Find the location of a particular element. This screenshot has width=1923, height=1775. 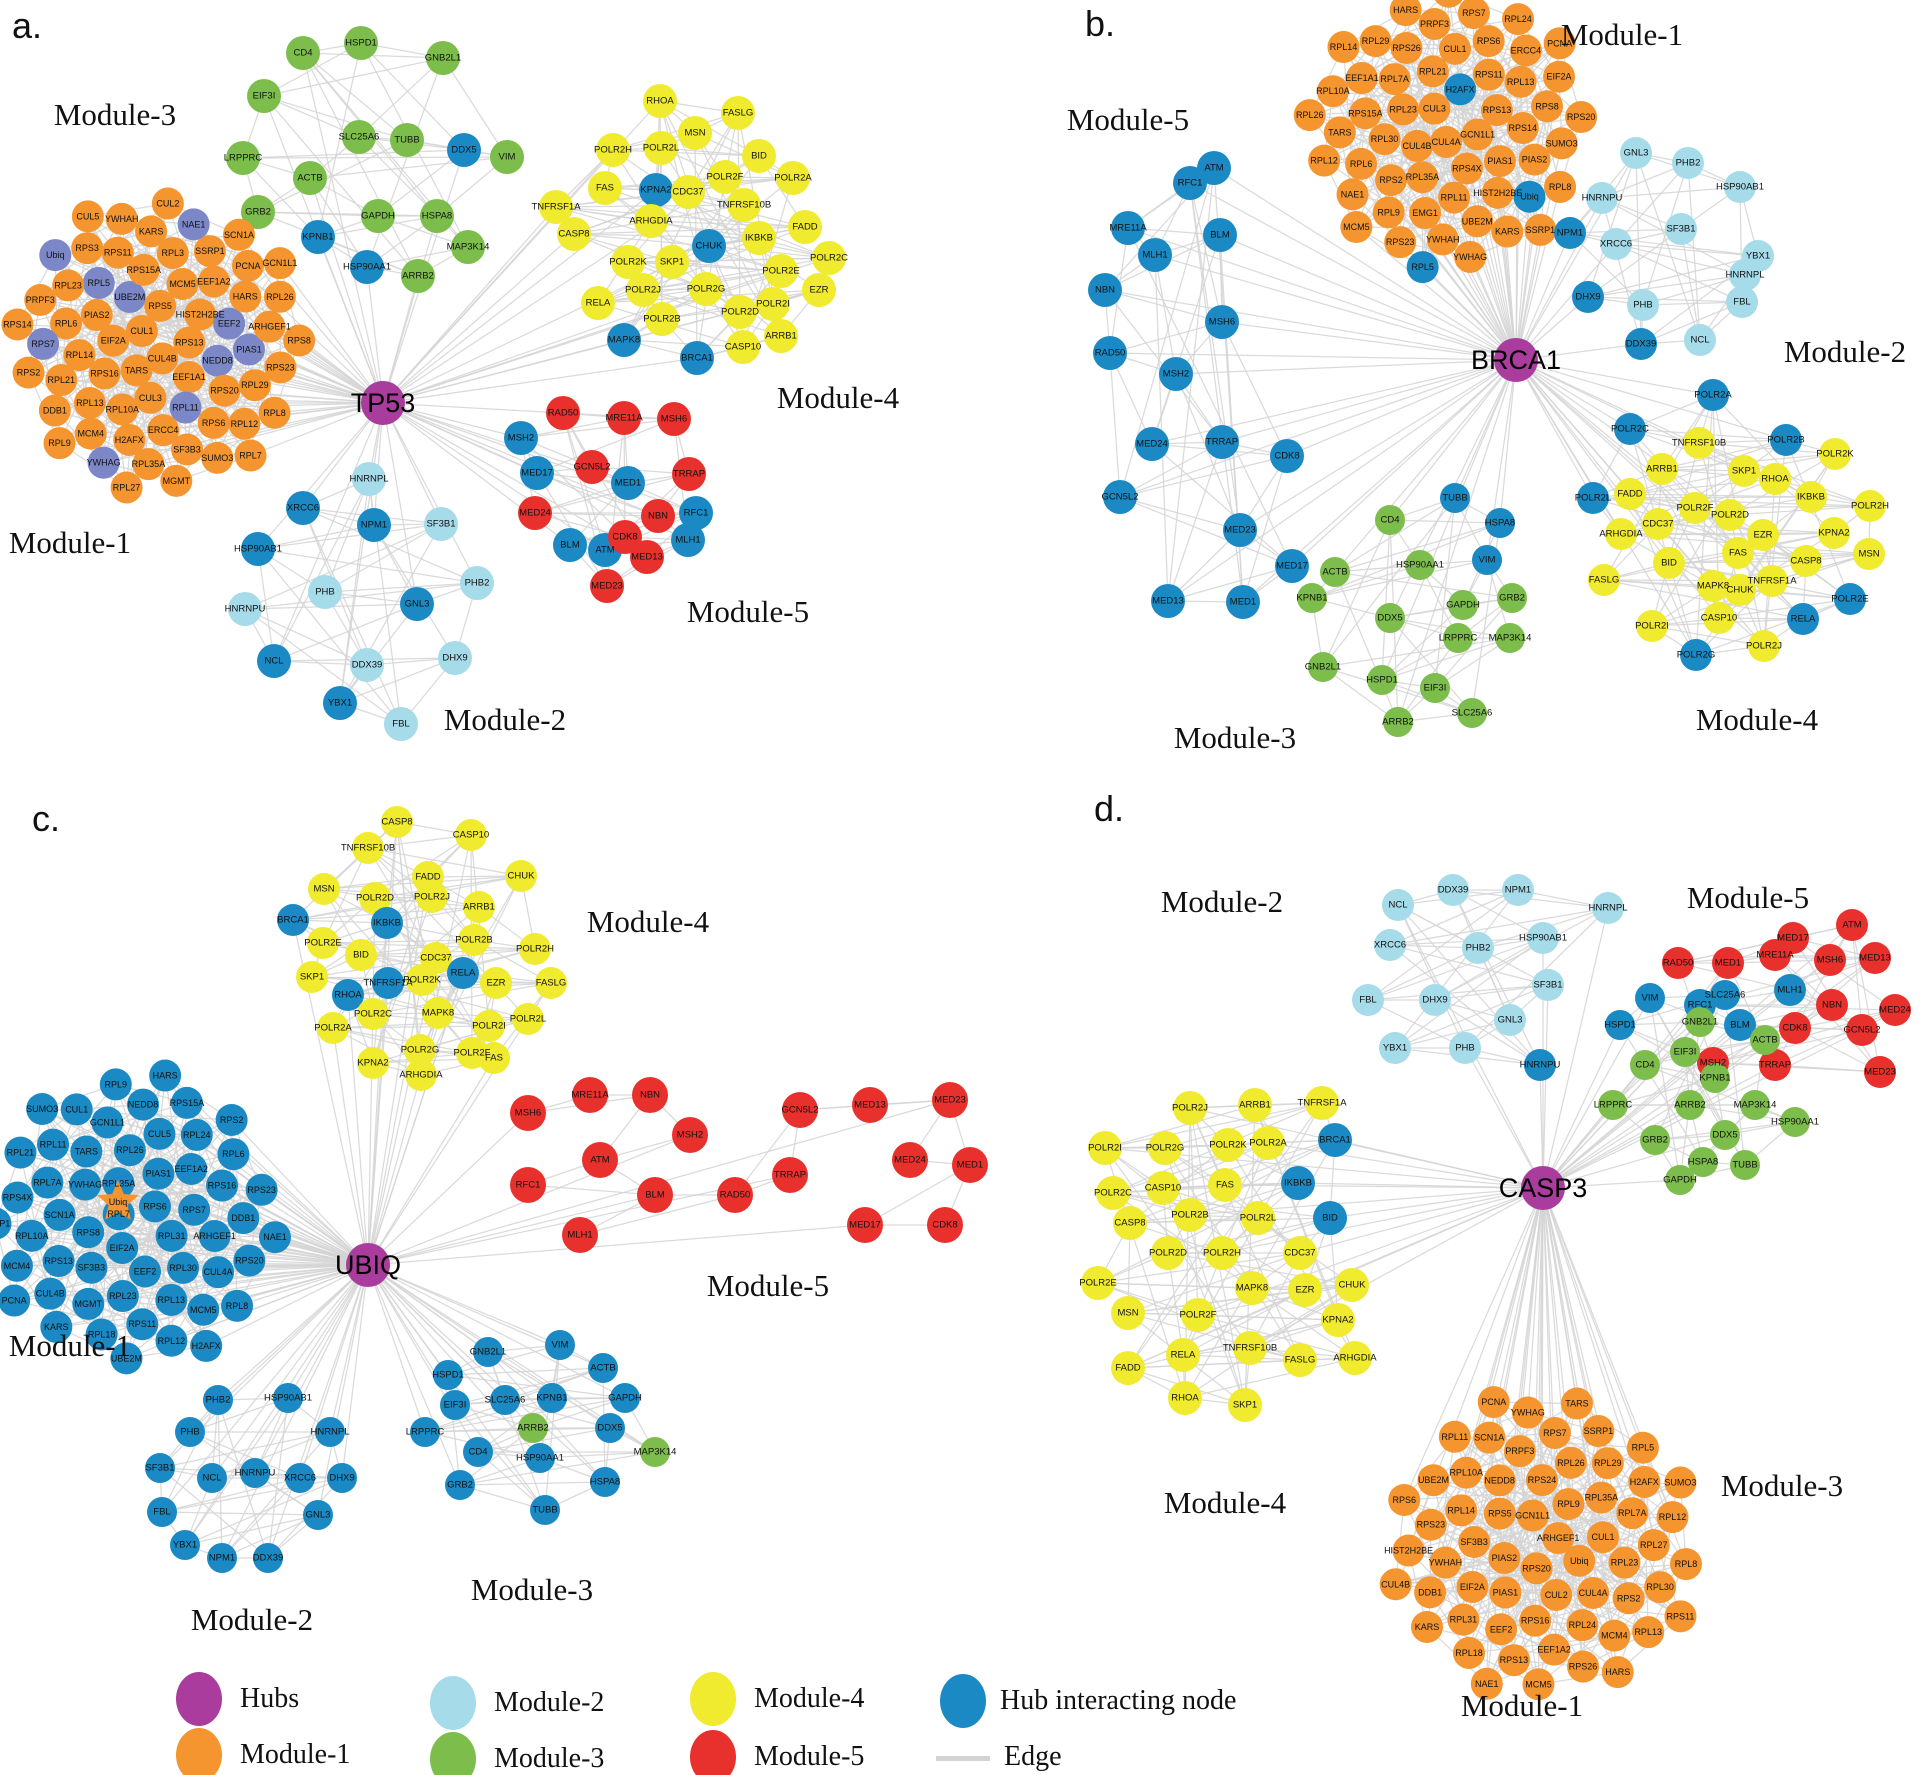

node-rps8 is located at coordinates (1547, 106).